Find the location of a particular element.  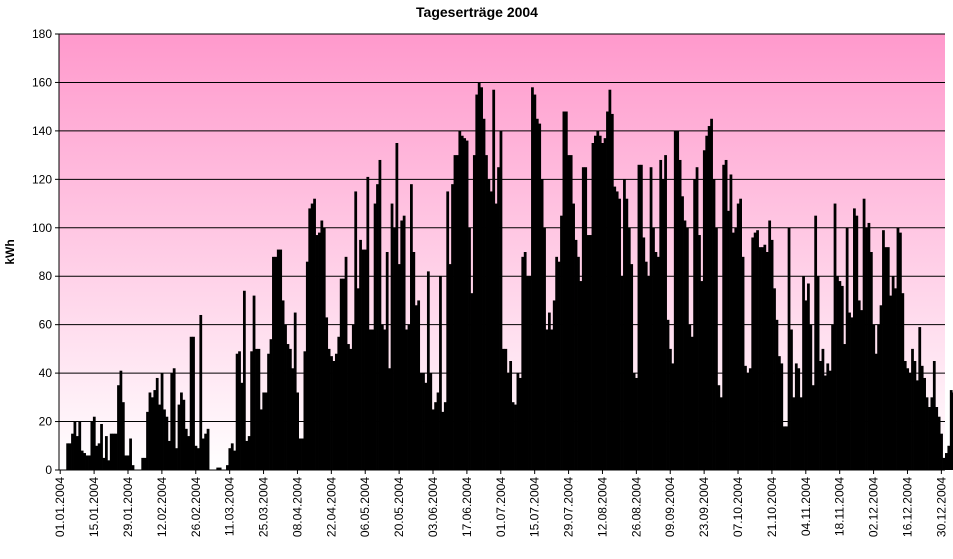

x-tick-label: 01.01.2004 is located at coordinates (60, 507).